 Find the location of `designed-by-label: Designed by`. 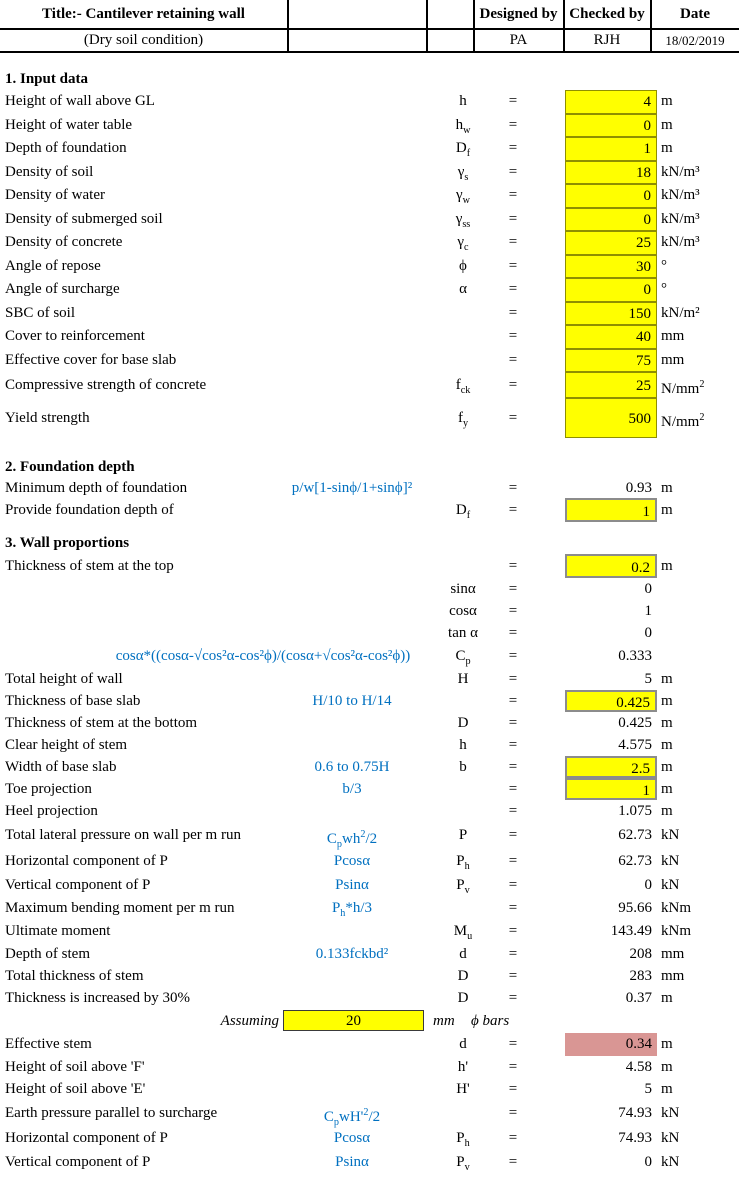

designed-by-label: Designed by is located at coordinates (518, 14).